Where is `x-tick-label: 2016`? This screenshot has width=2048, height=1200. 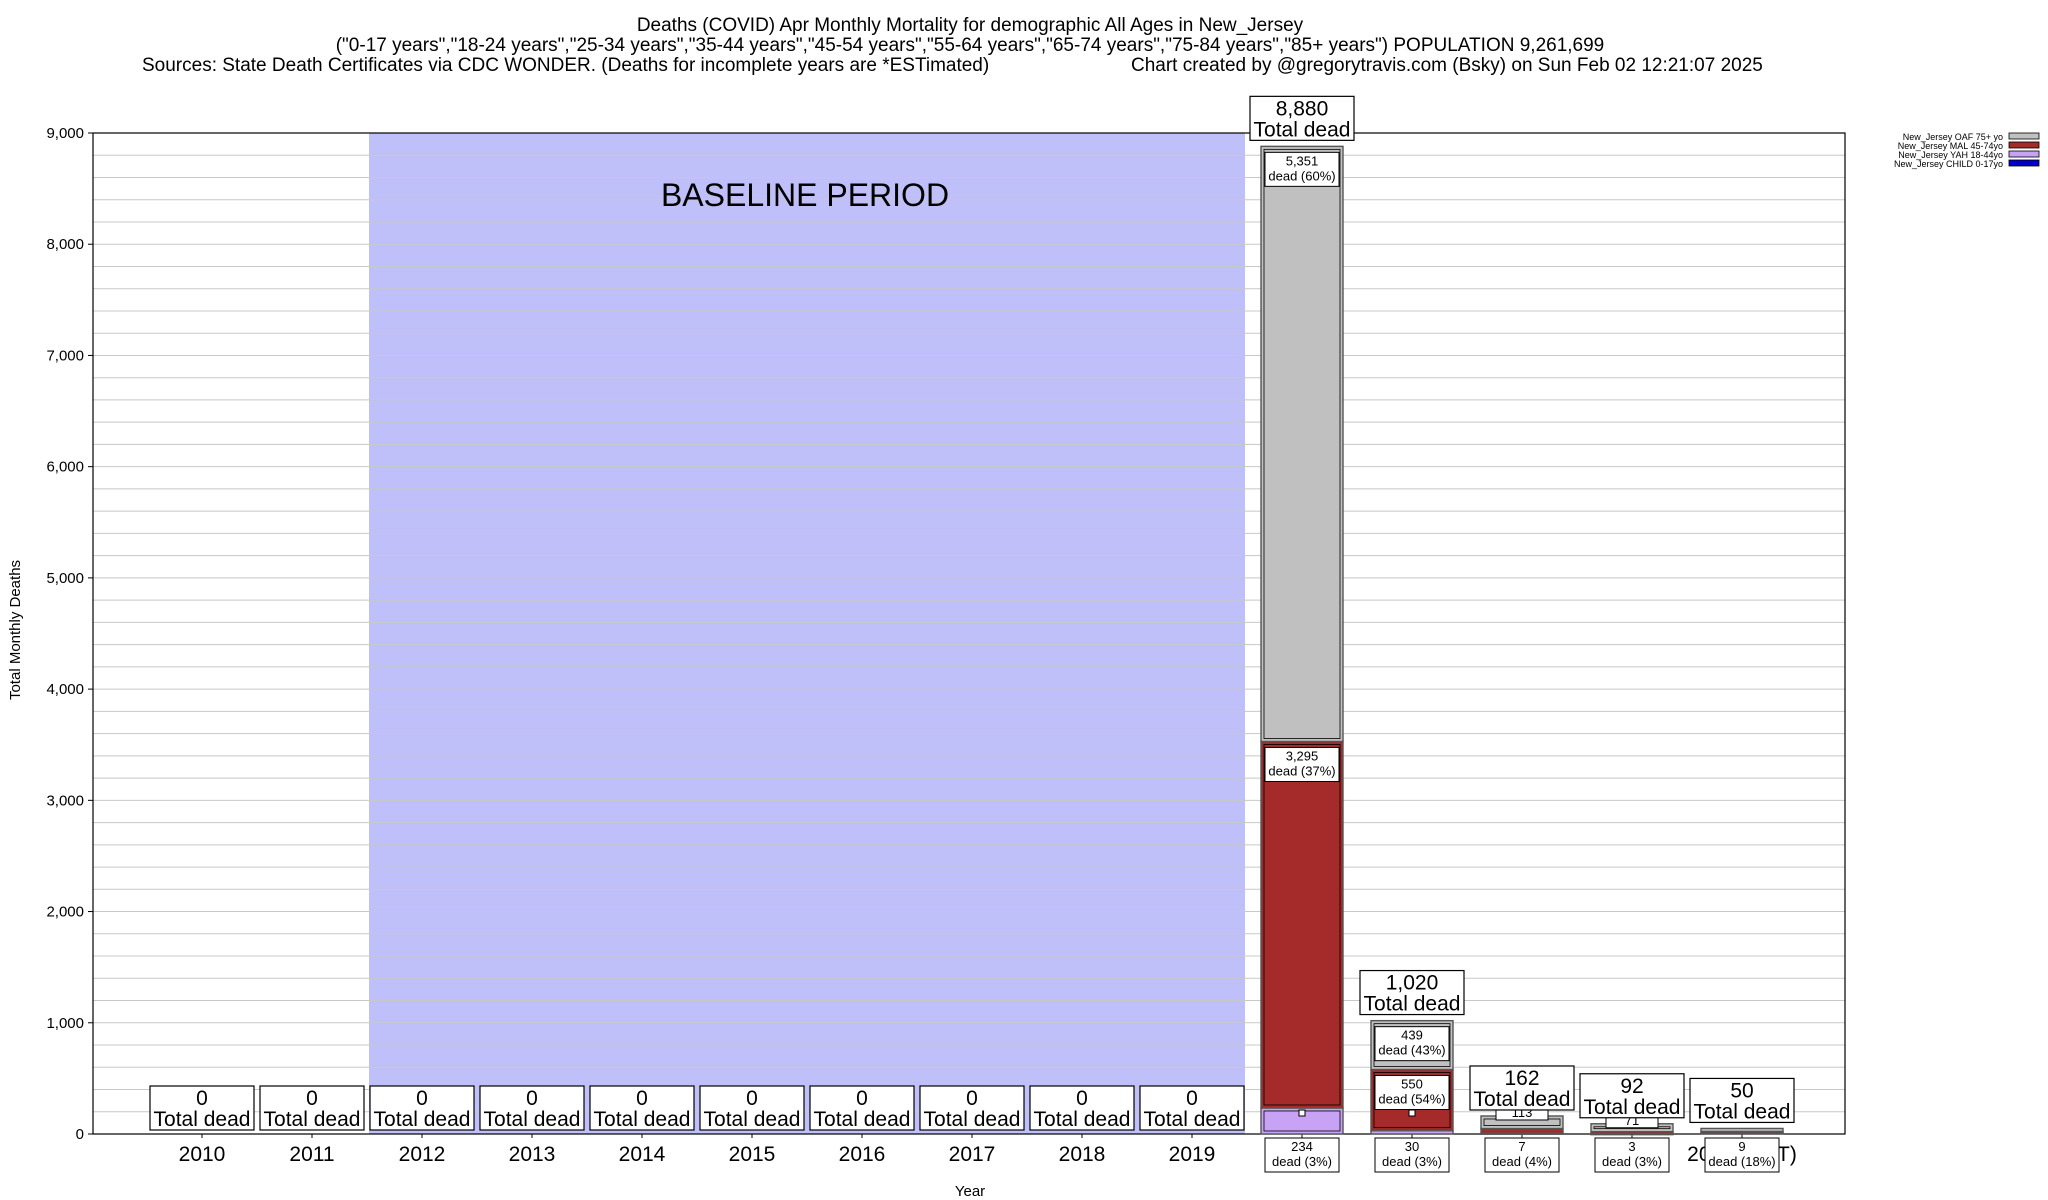
x-tick-label: 2016 is located at coordinates (862, 1154).